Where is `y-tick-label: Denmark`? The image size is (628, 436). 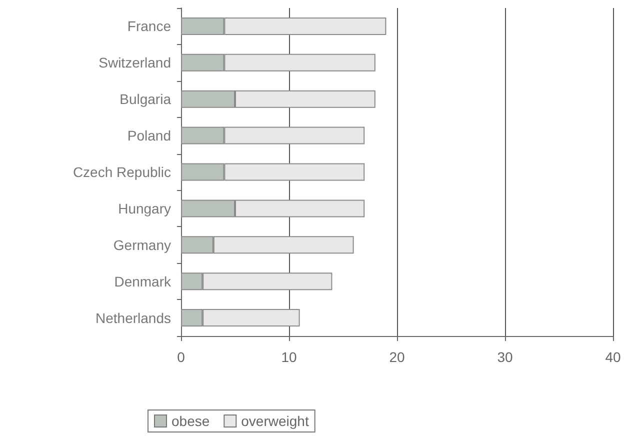 y-tick-label: Denmark is located at coordinates (143, 281).